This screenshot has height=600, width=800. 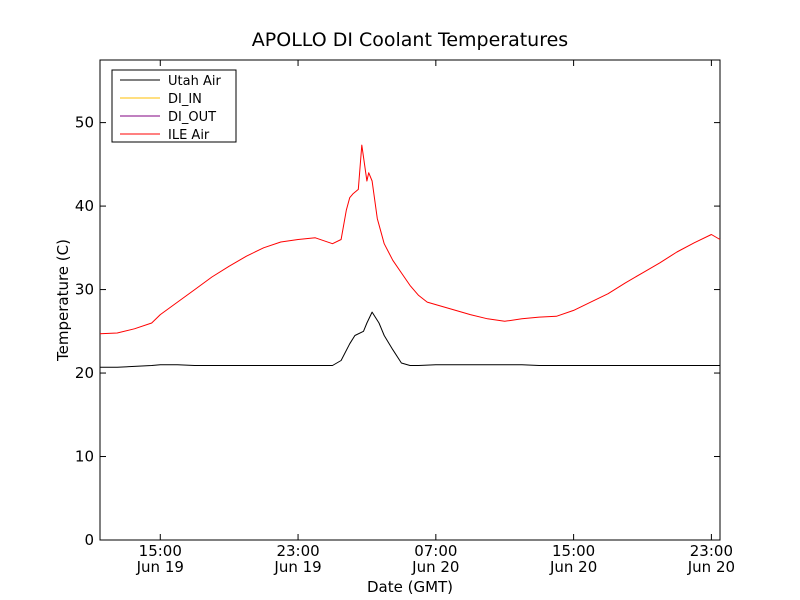 What do you see at coordinates (84, 290) in the screenshot?
I see `y-tick-label: 30` at bounding box center [84, 290].